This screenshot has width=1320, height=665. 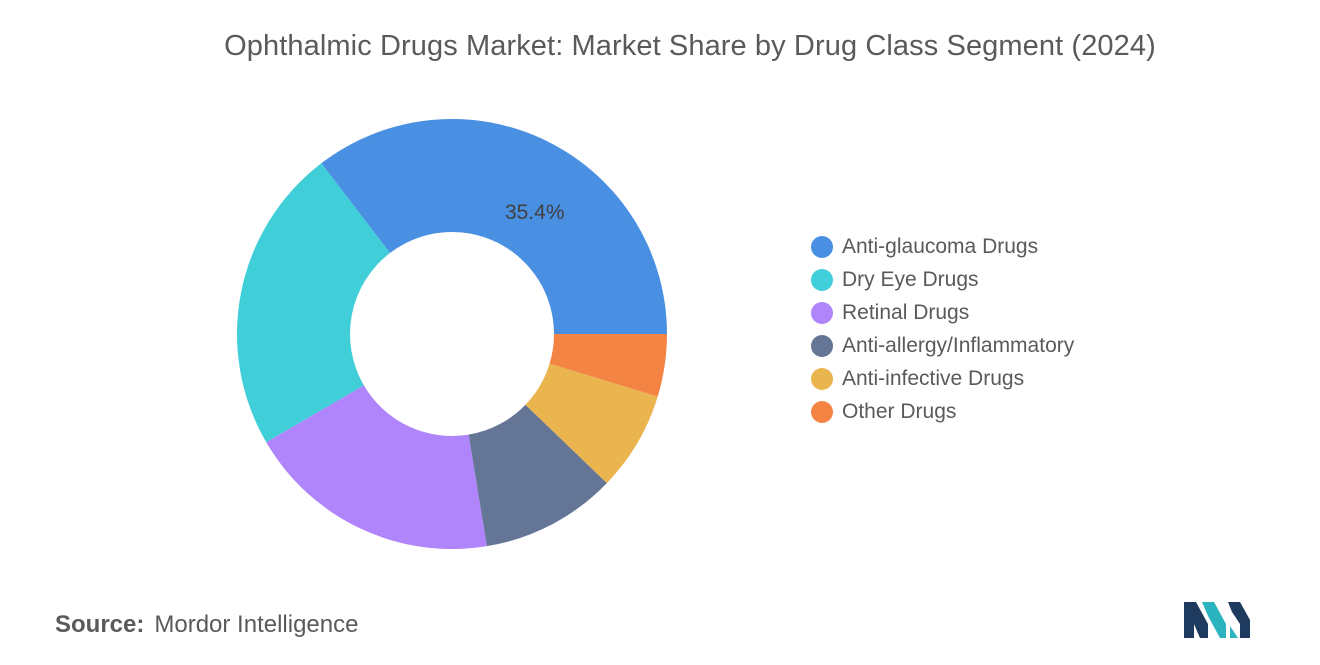 What do you see at coordinates (1234, 632) in the screenshot?
I see `logo-shape-accent` at bounding box center [1234, 632].